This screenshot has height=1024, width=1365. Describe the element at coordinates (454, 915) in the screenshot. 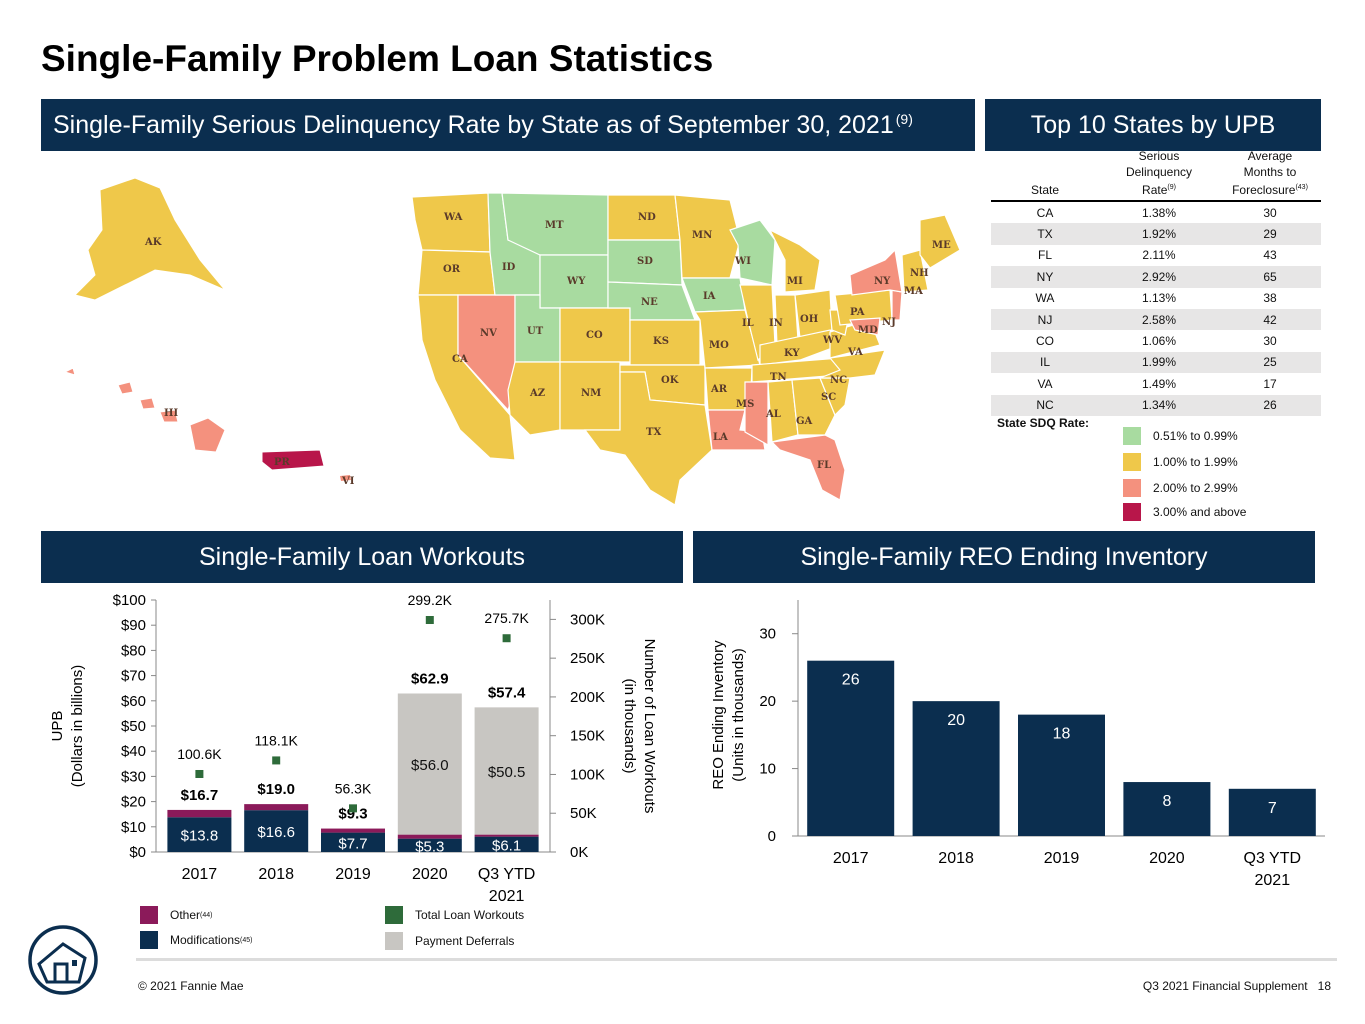

I see `legend-item-total-workouts: Total Loan Workouts` at that location.